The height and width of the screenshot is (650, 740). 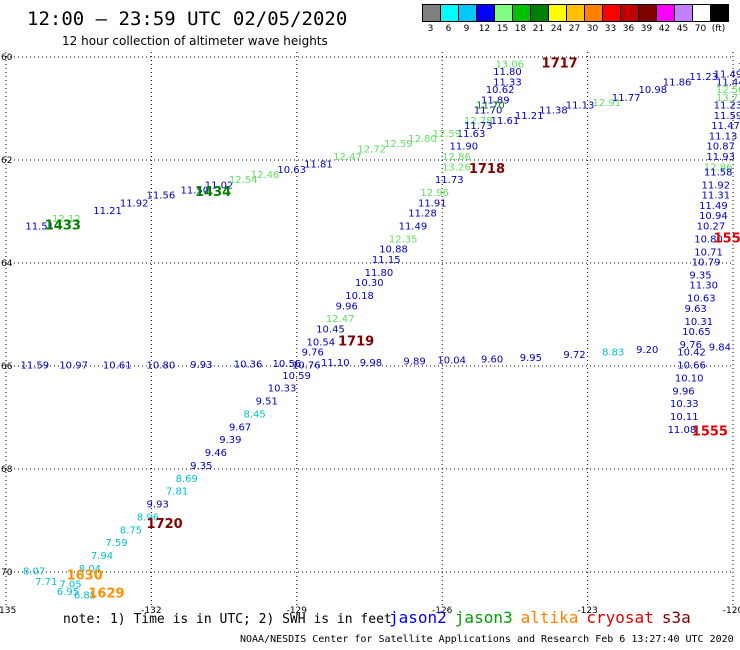 What do you see at coordinates (715, 196) in the screenshot?
I see `wave-height-value: 11.31` at bounding box center [715, 196].